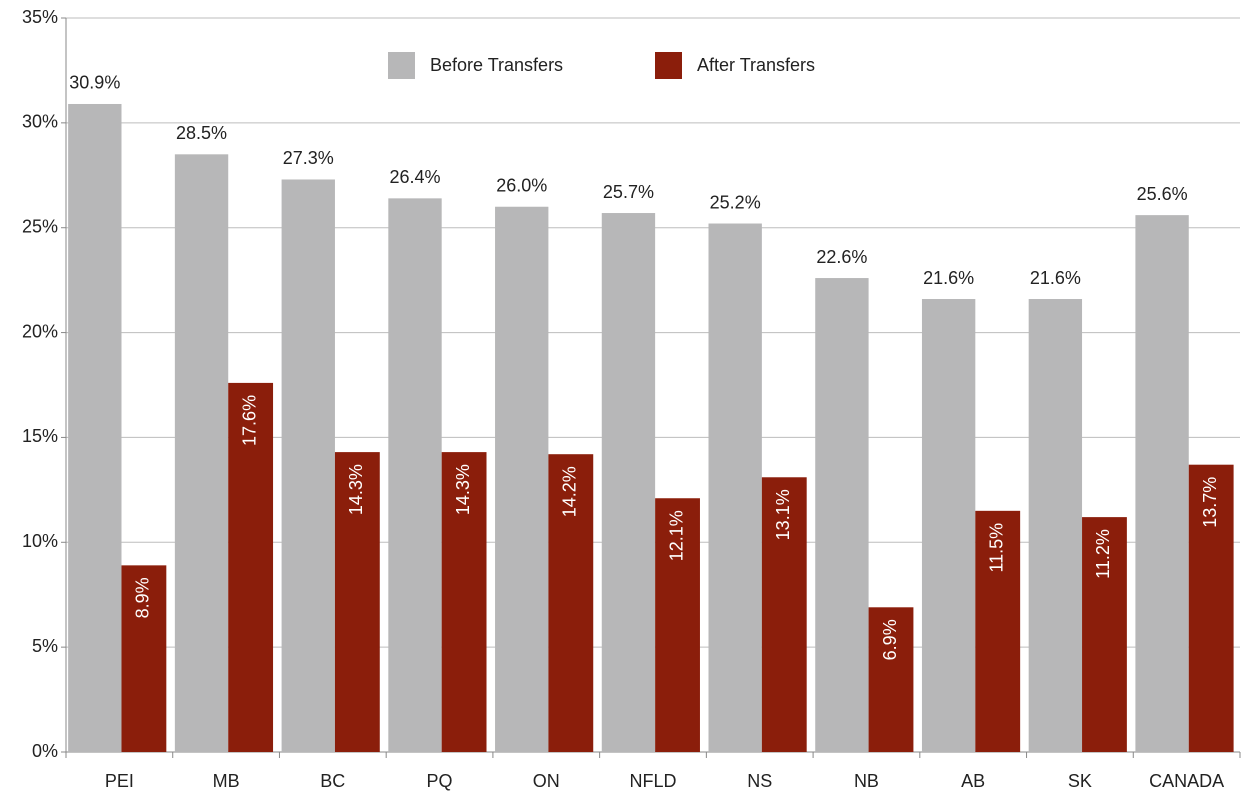 This screenshot has width=1244, height=792. Describe the element at coordinates (414, 177) in the screenshot. I see `value-label: 26.4%` at that location.